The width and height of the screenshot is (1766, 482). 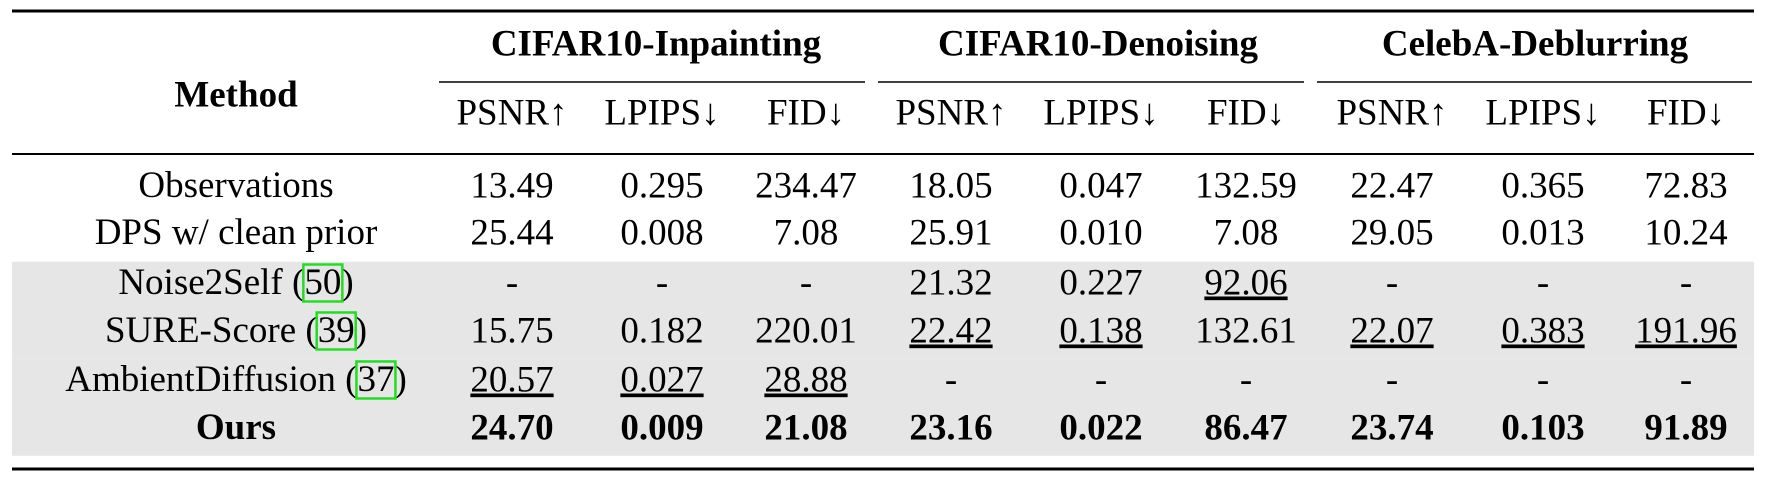 What do you see at coordinates (950, 185) in the screenshot?
I see `cell: 18.05` at bounding box center [950, 185].